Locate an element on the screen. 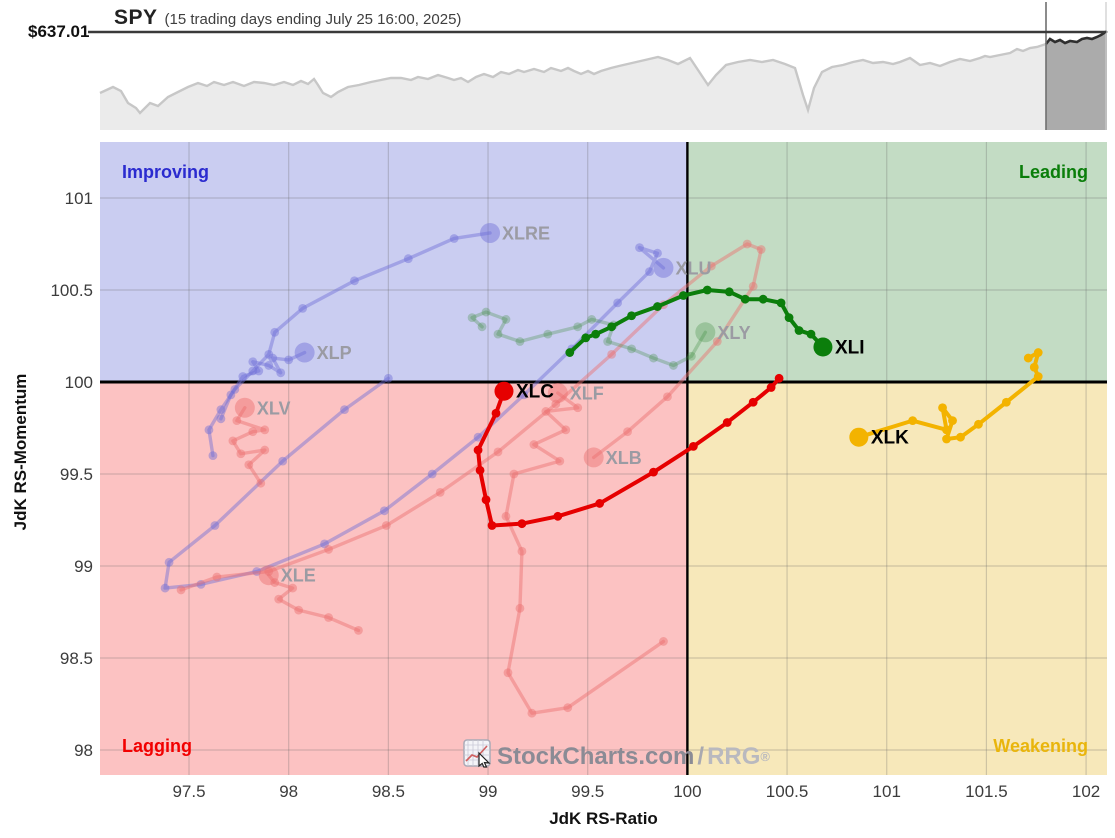  trail-label-XLP: XLP is located at coordinates (334, 353).